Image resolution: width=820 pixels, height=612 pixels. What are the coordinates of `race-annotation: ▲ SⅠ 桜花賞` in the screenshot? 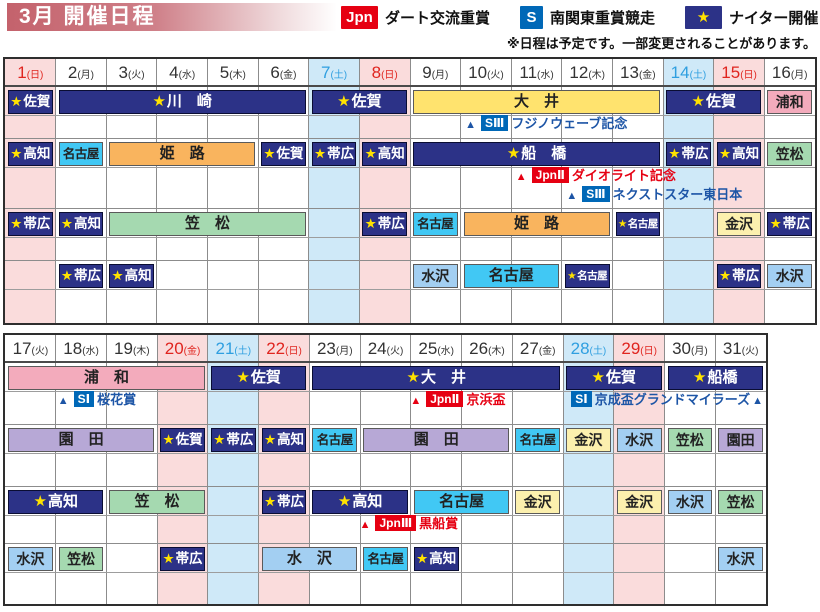 It's located at (96, 400).